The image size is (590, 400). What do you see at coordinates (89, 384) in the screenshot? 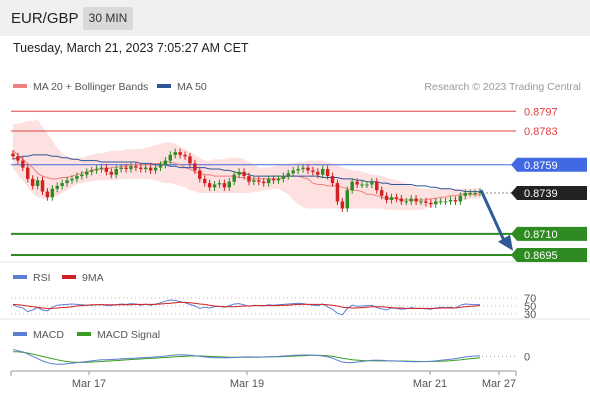
I see `x-tick-label: Mar 17` at bounding box center [89, 384].